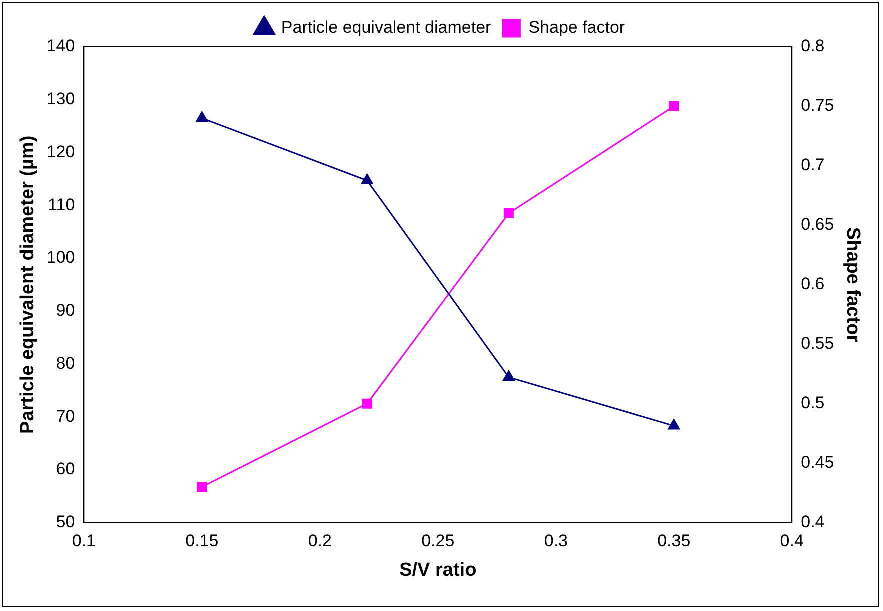 This screenshot has height=611, width=883. I want to click on legend-label: Shape factor, so click(577, 28).